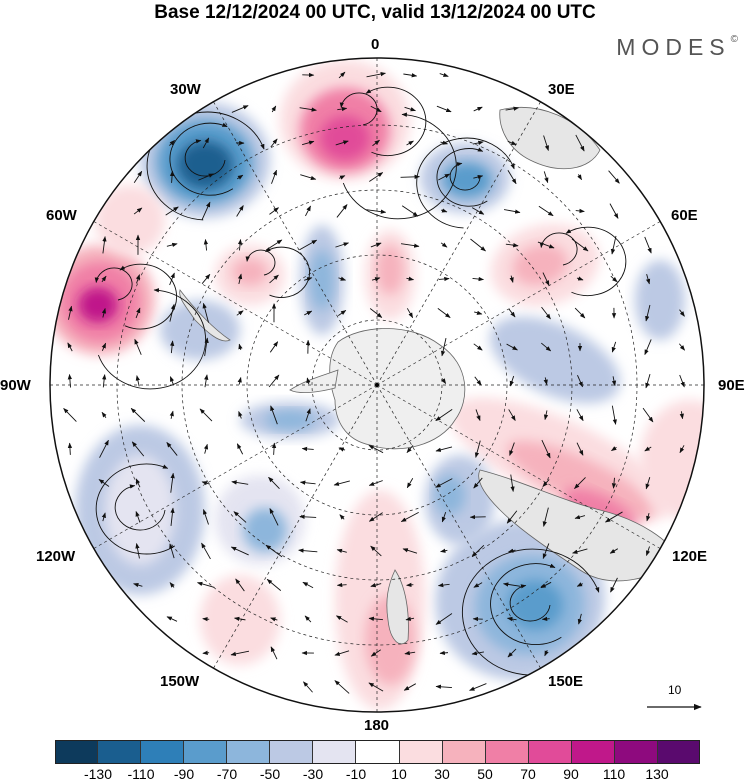  What do you see at coordinates (507, 752) in the screenshot?
I see `colorbar-cell` at bounding box center [507, 752].